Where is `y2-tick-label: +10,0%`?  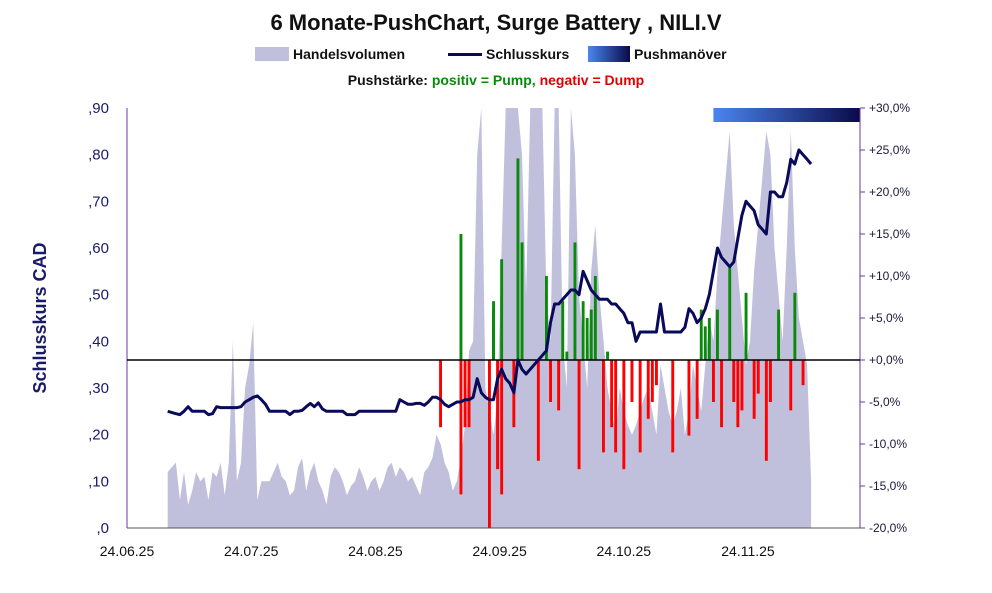 y2-tick-label: +10,0% is located at coordinates (889, 276).